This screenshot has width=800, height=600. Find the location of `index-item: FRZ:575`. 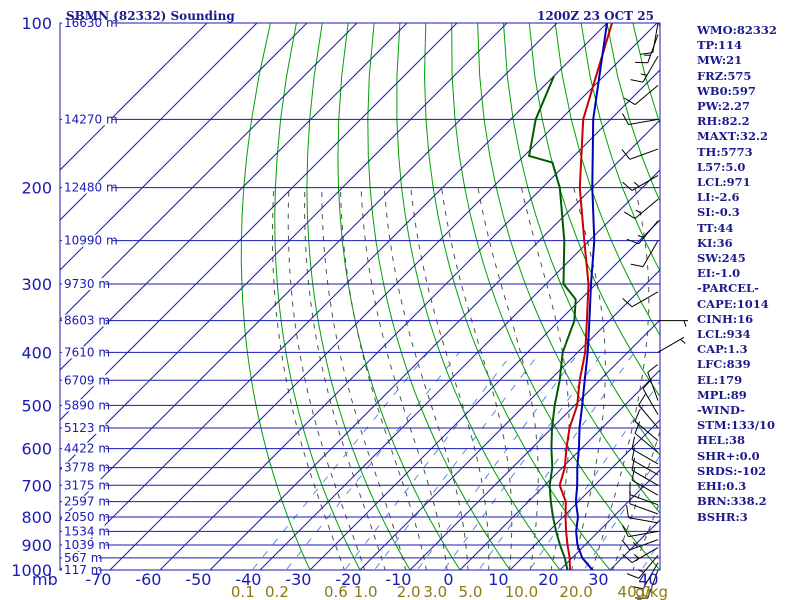

index-item: FRZ:575 is located at coordinates (724, 75).